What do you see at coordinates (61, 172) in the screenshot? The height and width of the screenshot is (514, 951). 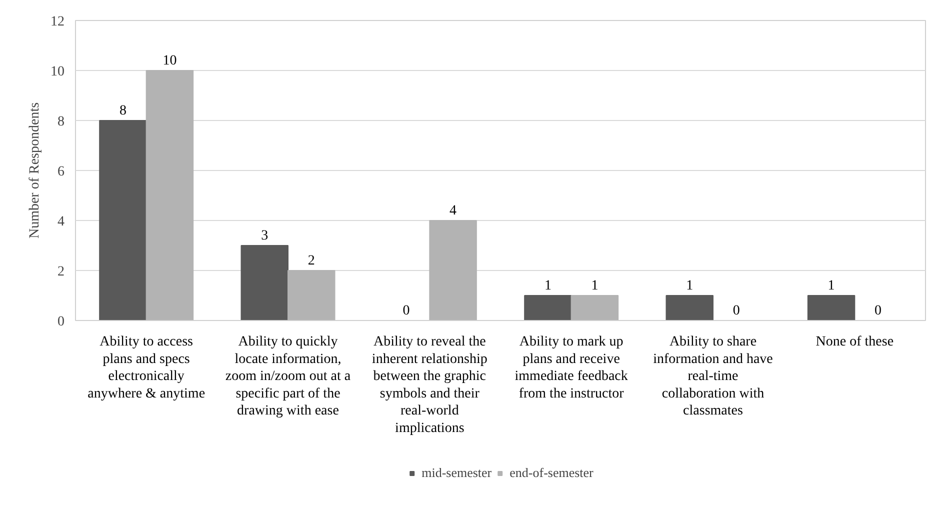 I see `y-tick-label: 6` at bounding box center [61, 172].